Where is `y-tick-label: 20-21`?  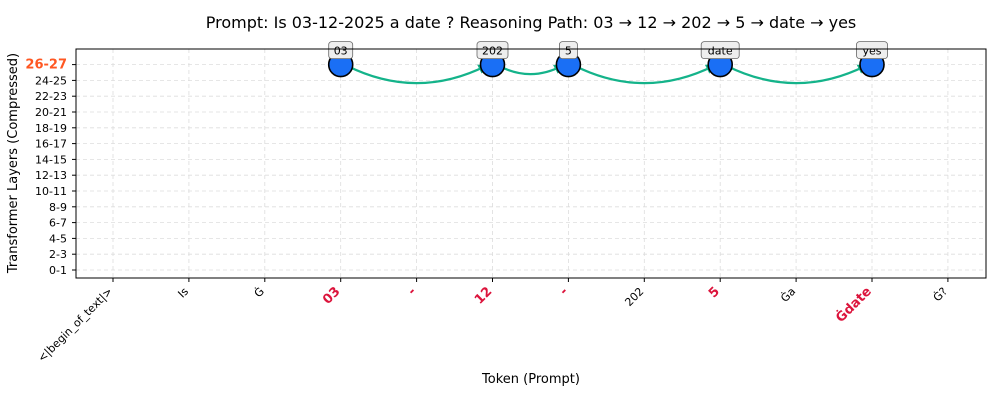
y-tick-label: 20-21 is located at coordinates (51, 112).